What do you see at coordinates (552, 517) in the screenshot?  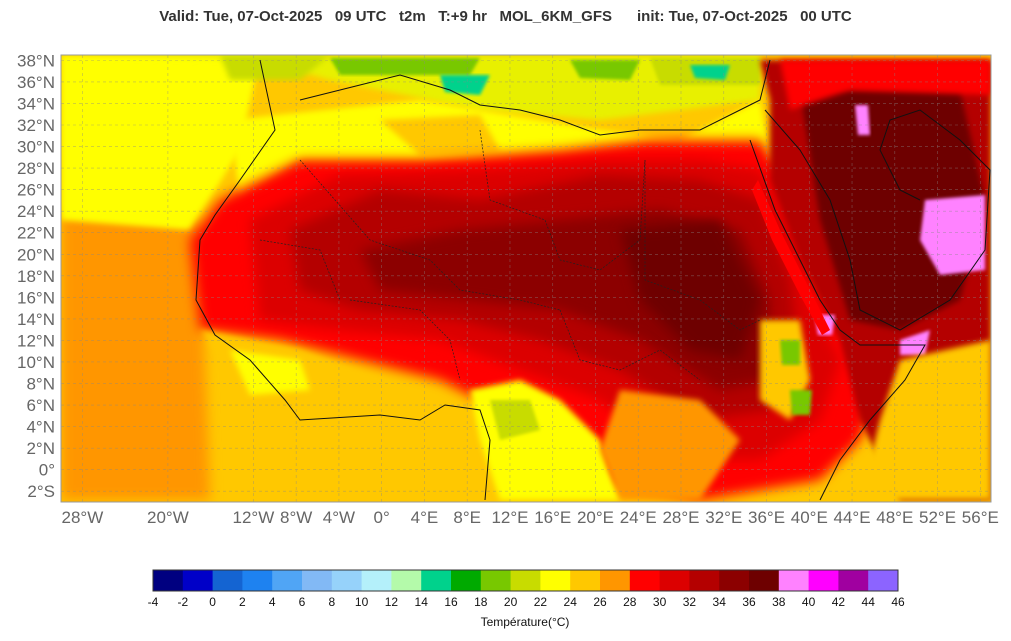 I see `lon-tick-label: 16°E` at bounding box center [552, 517].